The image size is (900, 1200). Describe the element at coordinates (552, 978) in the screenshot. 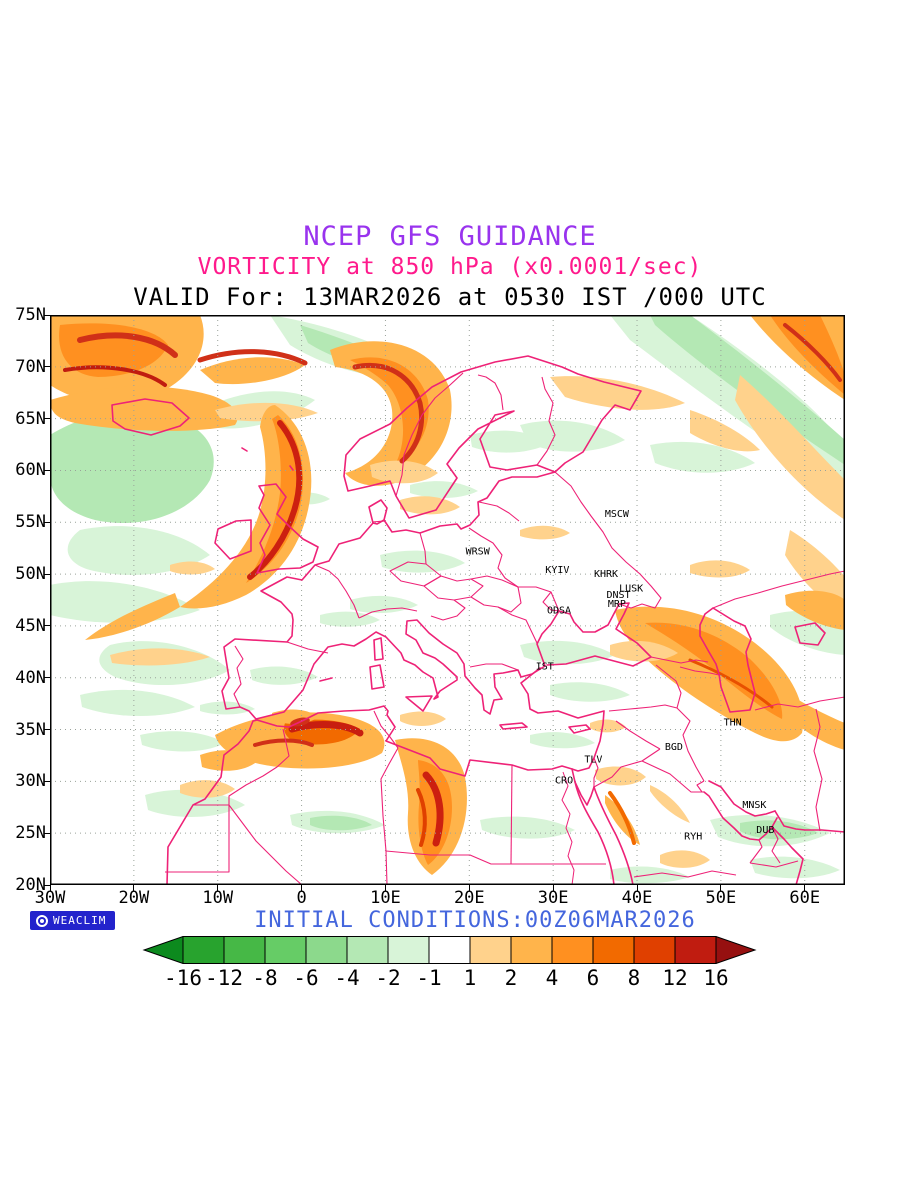

I see `colorbar-tick-label: 4` at that location.